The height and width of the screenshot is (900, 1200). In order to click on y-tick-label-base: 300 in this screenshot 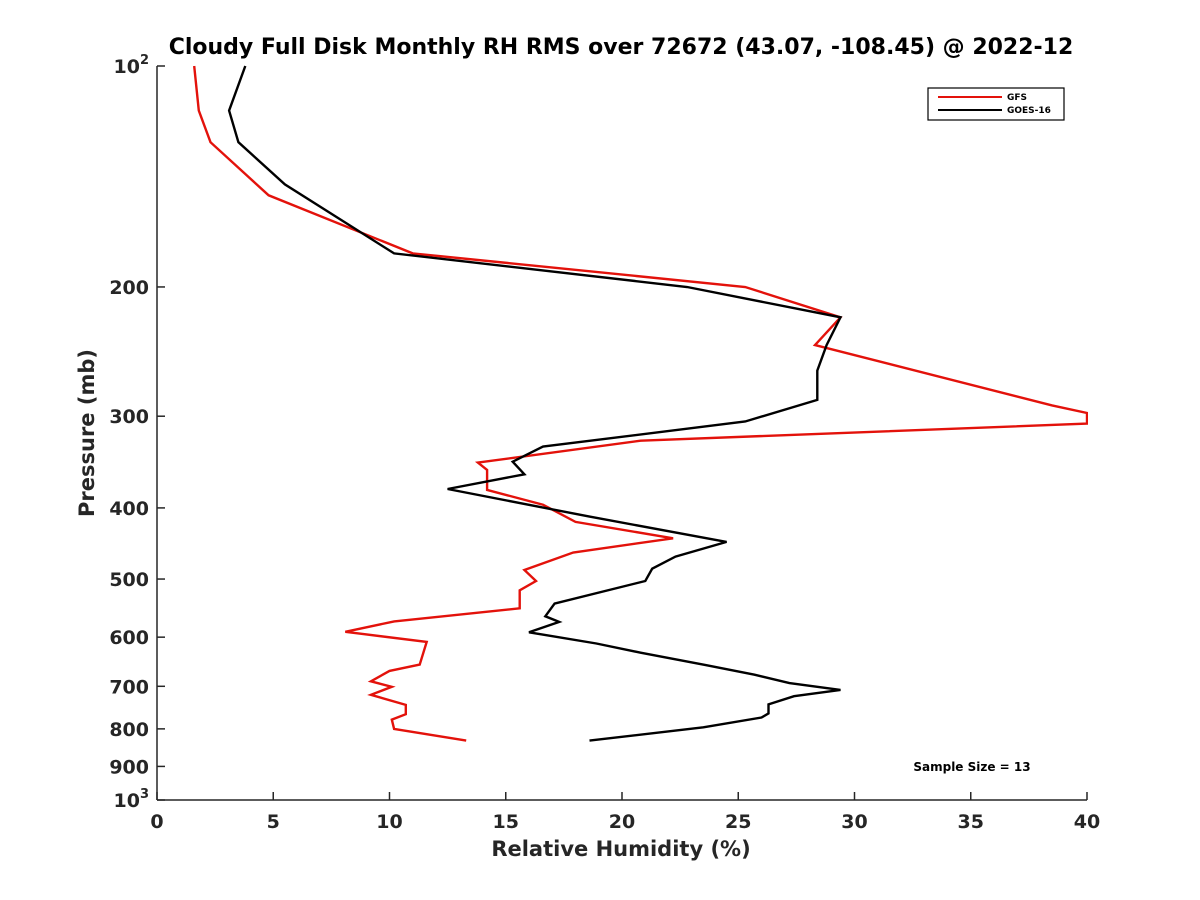, I will do `click(129, 417)`.